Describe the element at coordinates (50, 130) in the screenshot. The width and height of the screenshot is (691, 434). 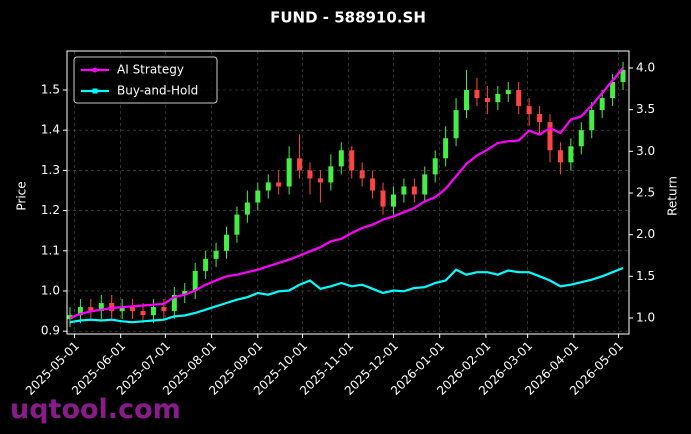
I see `y-tick-label: 1.4` at that location.